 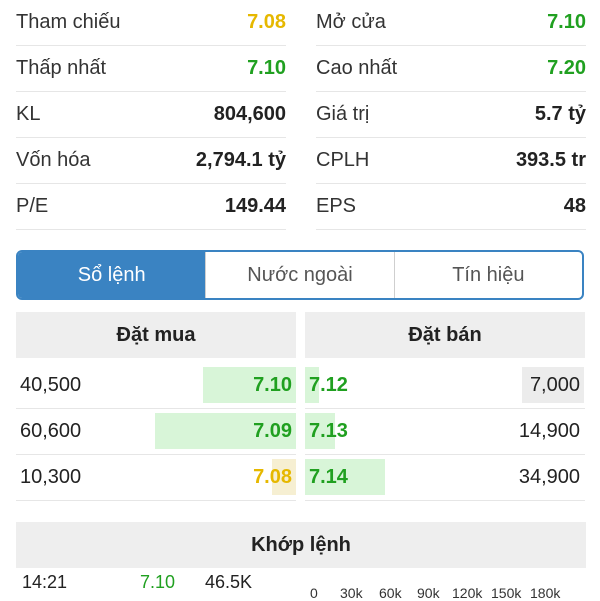 I want to click on stat-pe: P/E 149.44, so click(x=151, y=207).